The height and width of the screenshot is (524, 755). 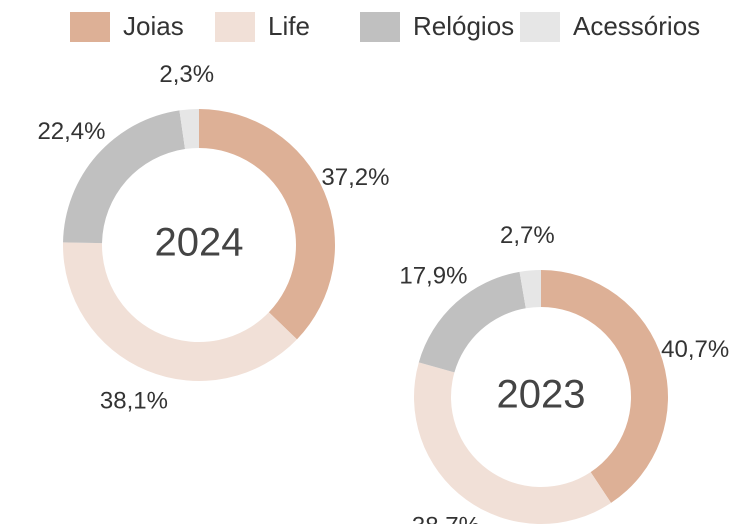 What do you see at coordinates (527, 235) in the screenshot?
I see `value-label: 2,7%` at bounding box center [527, 235].